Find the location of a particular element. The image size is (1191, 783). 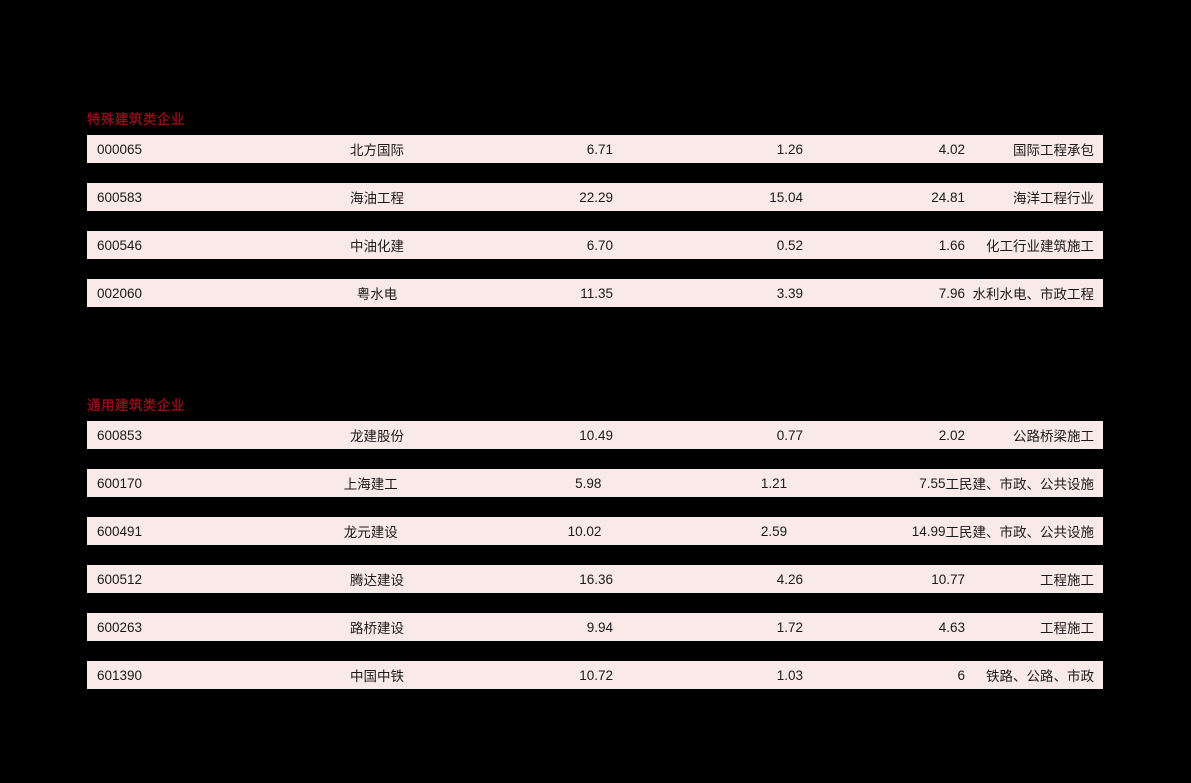

cell-stock-code: 600512 is located at coordinates (120, 579).